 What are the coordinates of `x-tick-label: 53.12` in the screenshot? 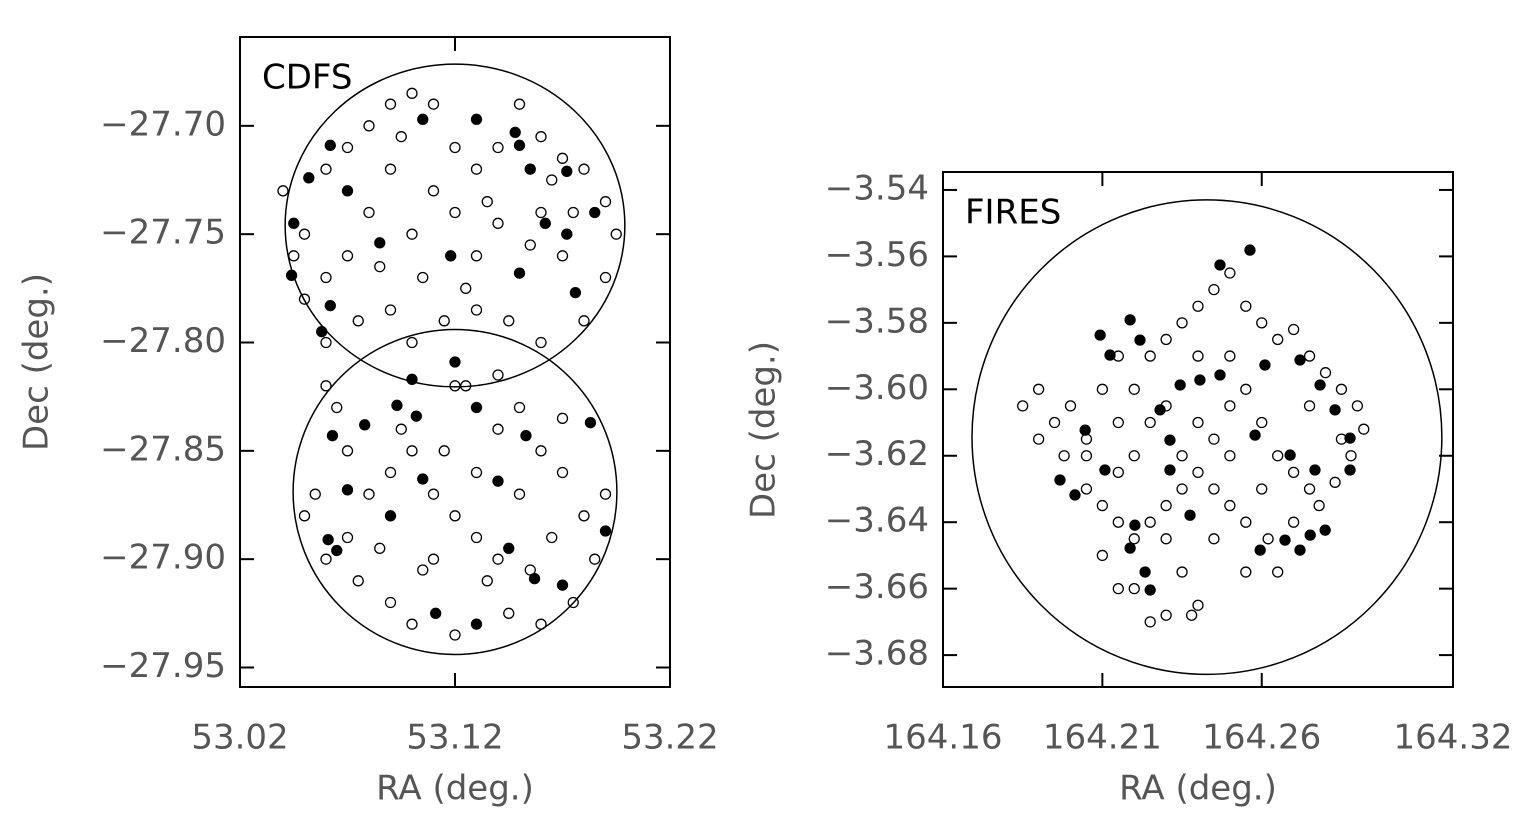 It's located at (454, 738).